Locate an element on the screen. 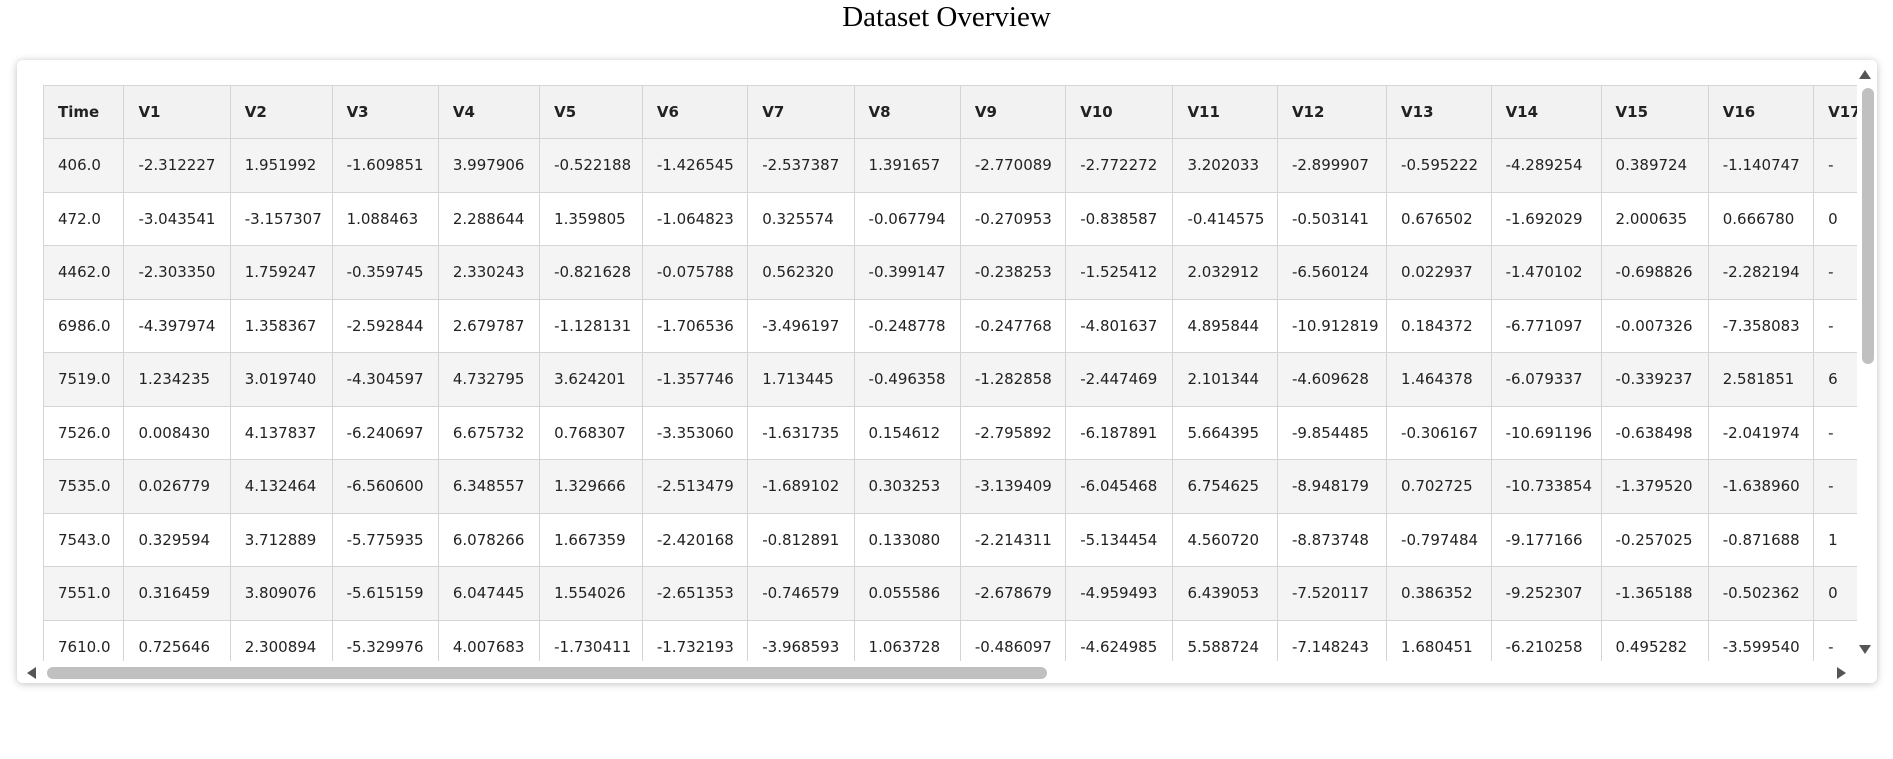 The width and height of the screenshot is (1893, 759). table-cell: -3.599540 is located at coordinates (1761, 640).